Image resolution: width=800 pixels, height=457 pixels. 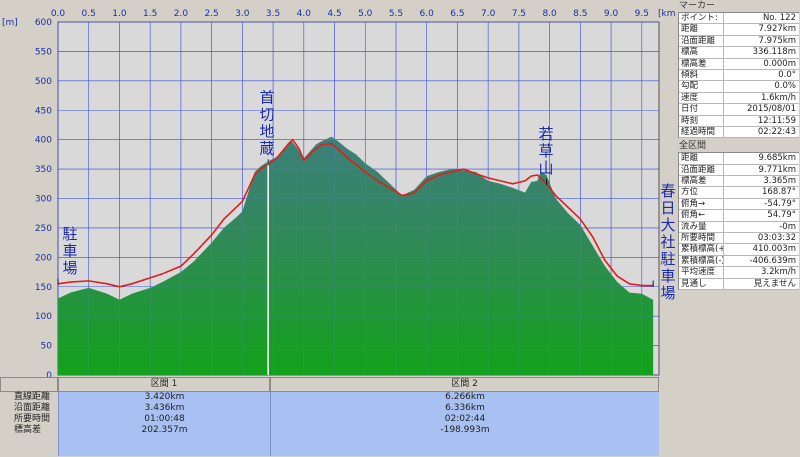 I want to click on section-2-header: 区間 2, so click(x=464, y=384).